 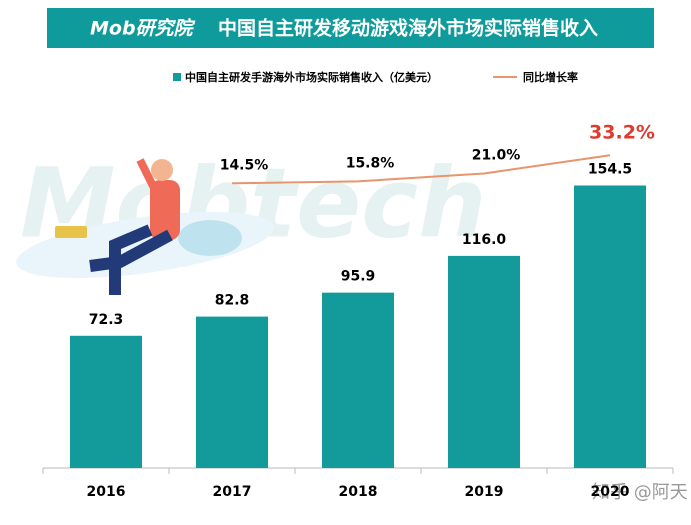 I want to click on header-band, so click(x=350, y=28).